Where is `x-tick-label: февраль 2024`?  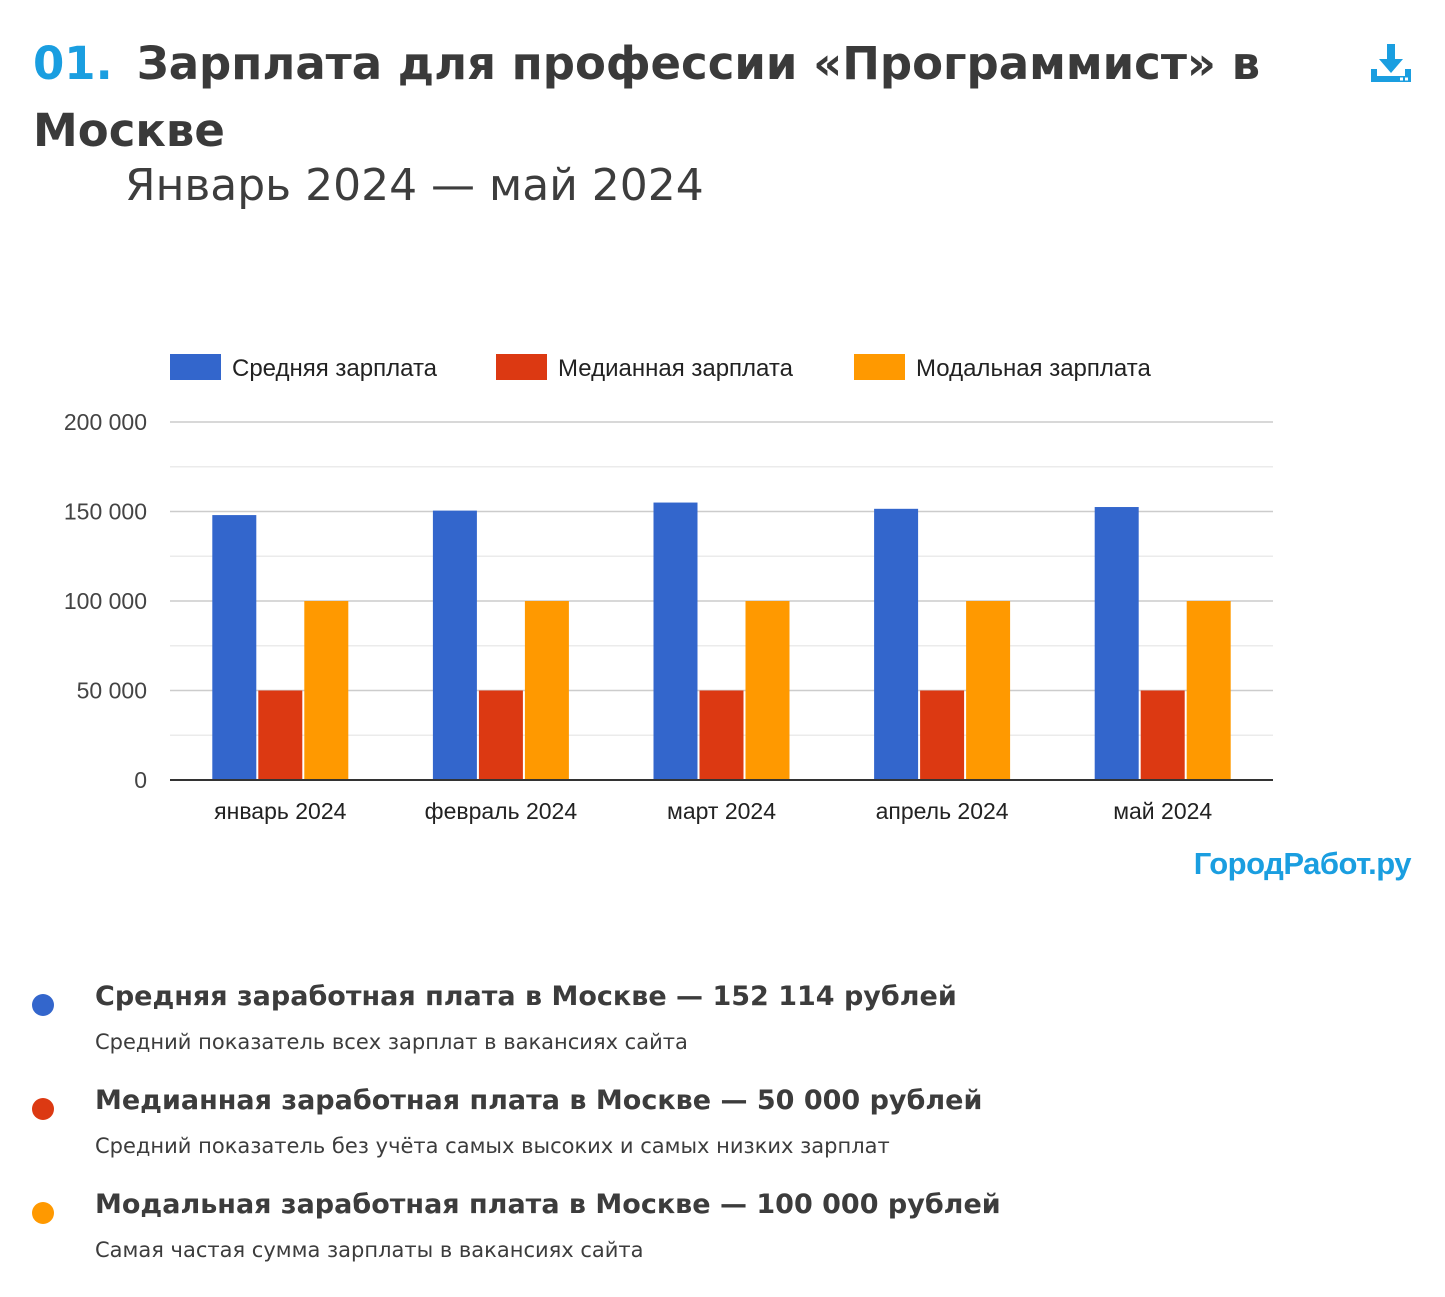
x-tick-label: февраль 2024 is located at coordinates (501, 811).